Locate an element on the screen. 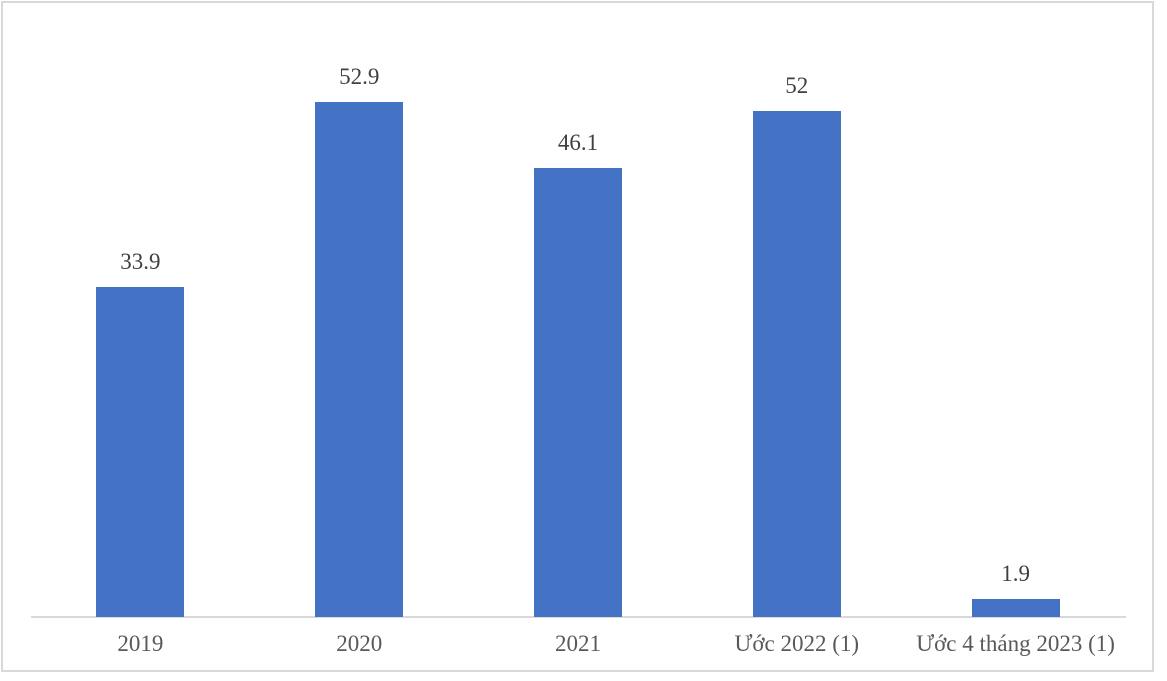  bar-value-label: 1.9 is located at coordinates (1015, 573).